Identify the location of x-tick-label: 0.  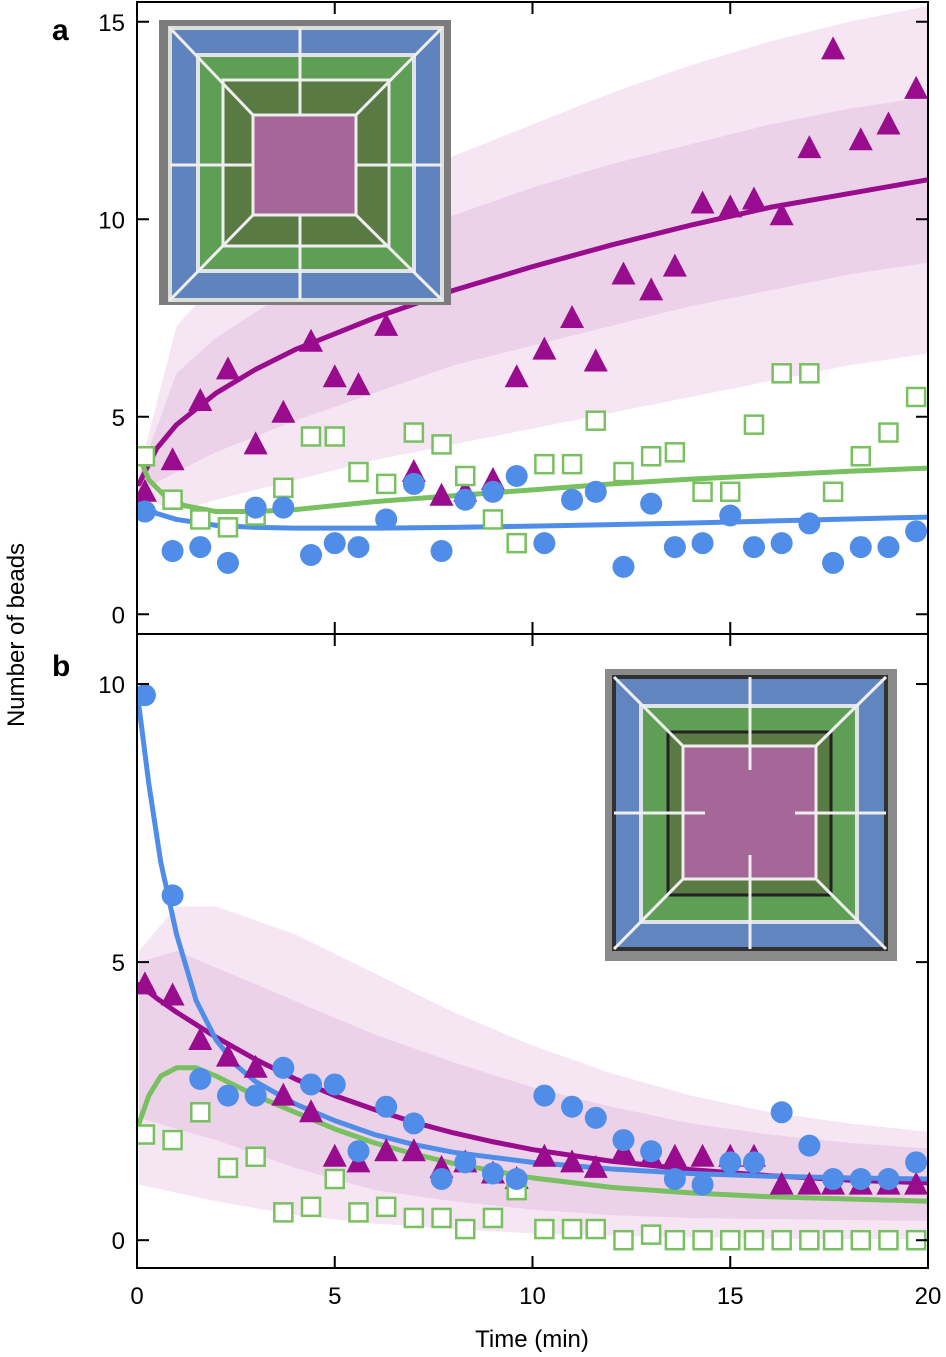
(136, 1296).